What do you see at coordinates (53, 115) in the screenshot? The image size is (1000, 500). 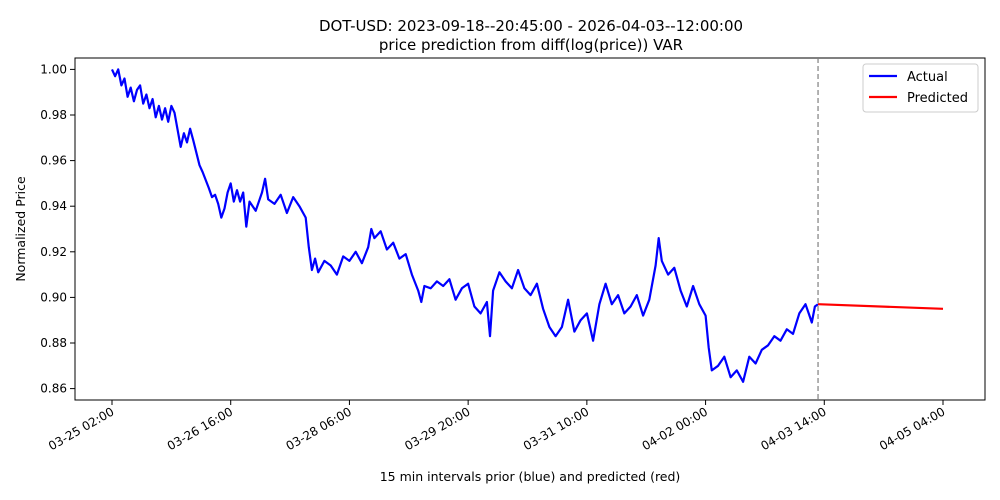 I see `y-tick-label: 0.98` at bounding box center [53, 115].